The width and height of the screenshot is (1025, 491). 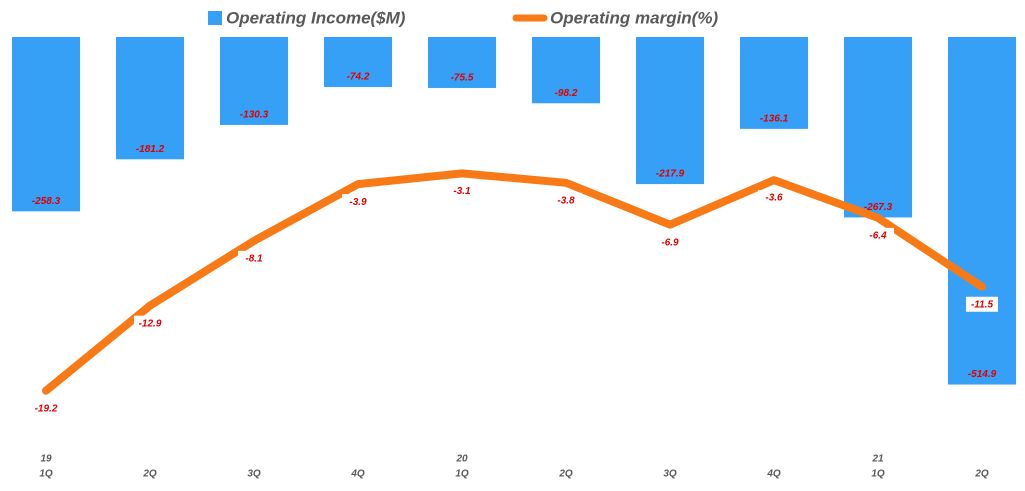 What do you see at coordinates (982, 374) in the screenshot?
I see `data-label: -514.9` at bounding box center [982, 374].